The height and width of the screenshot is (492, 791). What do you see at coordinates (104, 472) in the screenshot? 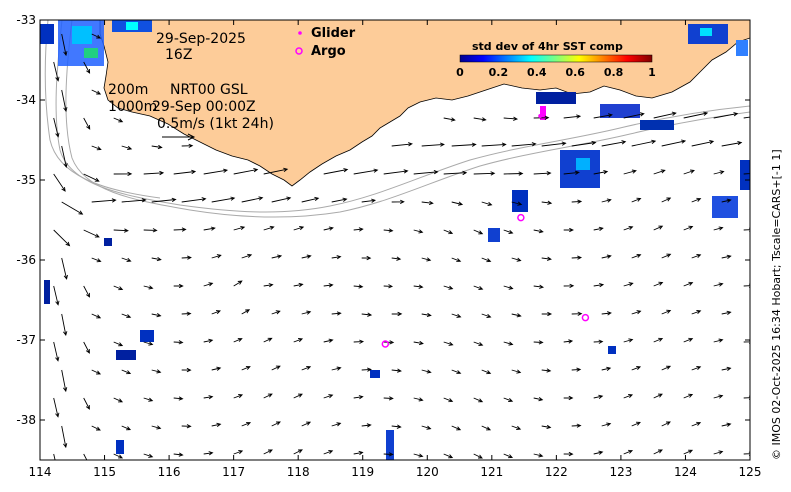
I see `x-tick-label: 115` at bounding box center [104, 472].